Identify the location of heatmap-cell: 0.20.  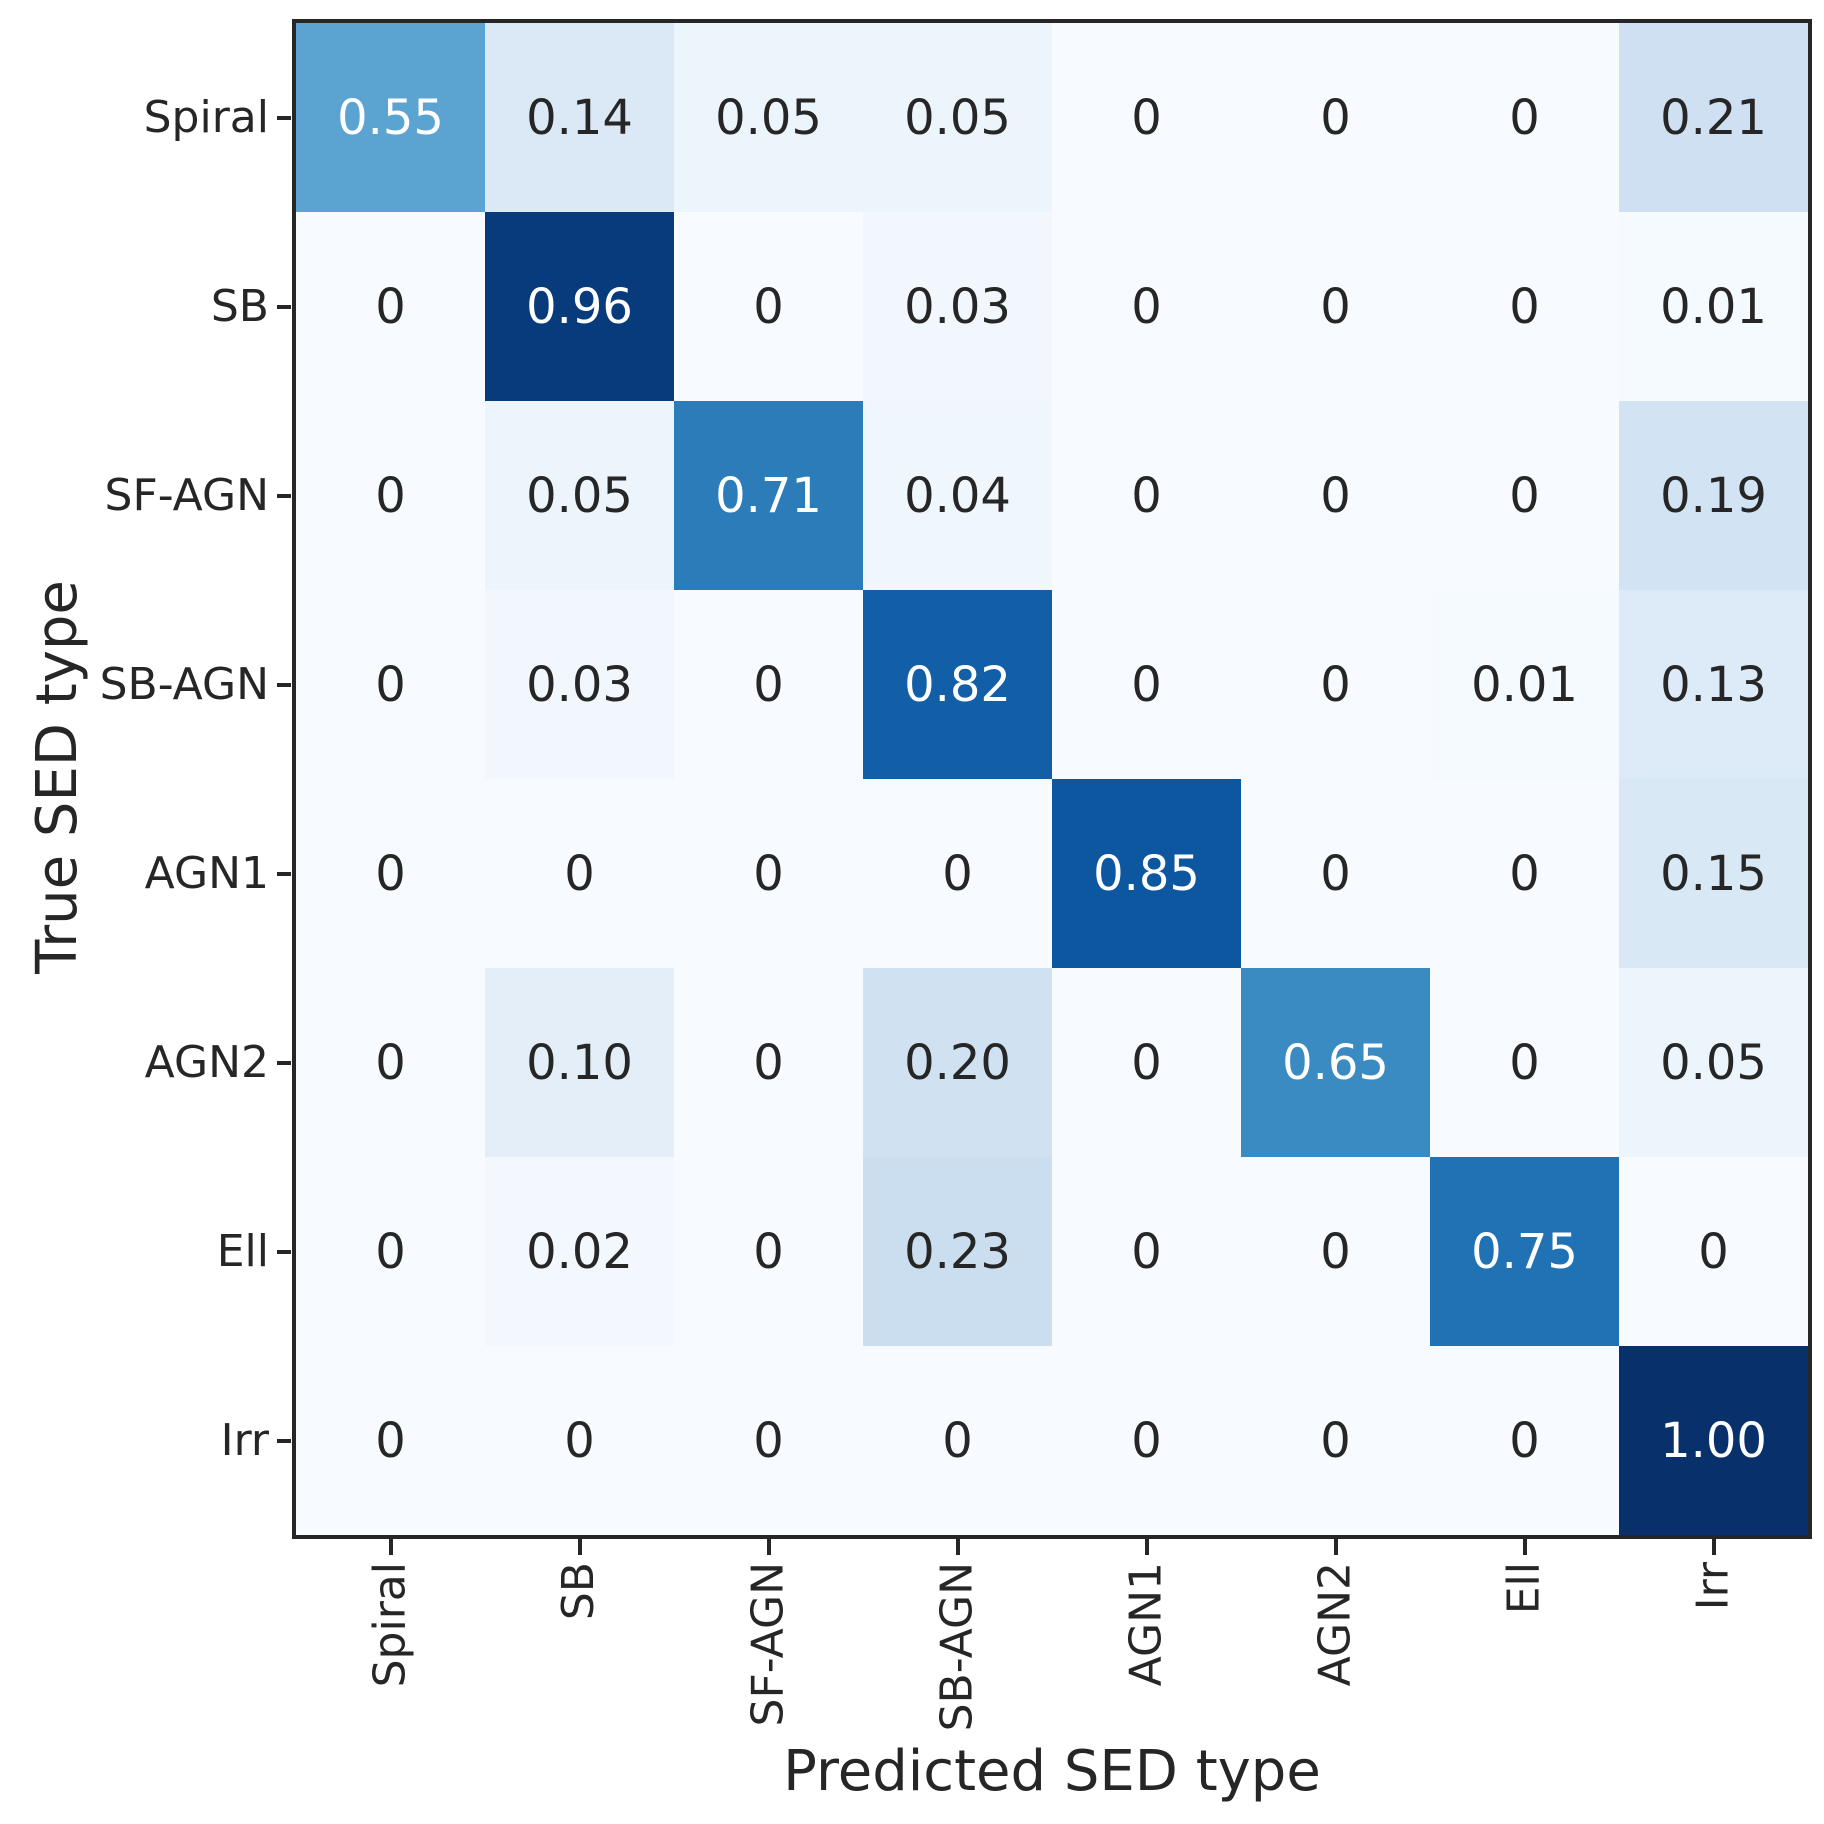
(957, 1062).